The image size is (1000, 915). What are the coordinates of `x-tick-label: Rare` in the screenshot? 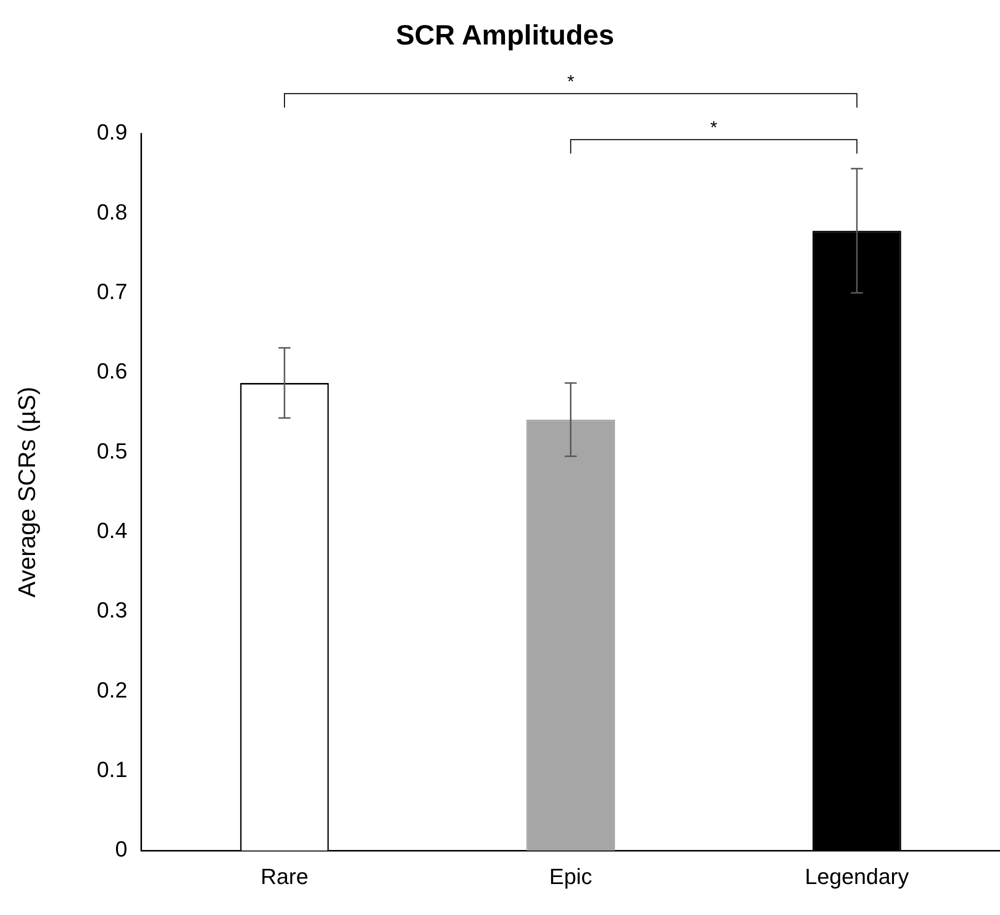 It's located at (284, 876).